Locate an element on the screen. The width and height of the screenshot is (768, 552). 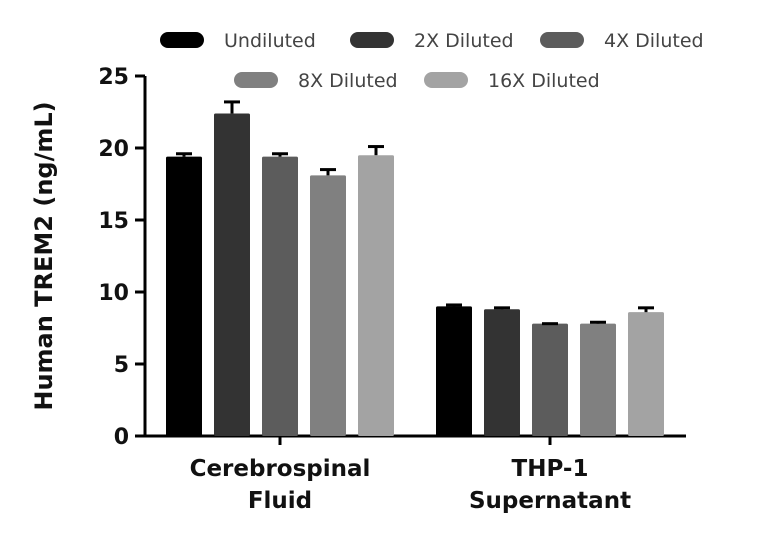
y-tick-label: 10 is located at coordinates (113, 293).